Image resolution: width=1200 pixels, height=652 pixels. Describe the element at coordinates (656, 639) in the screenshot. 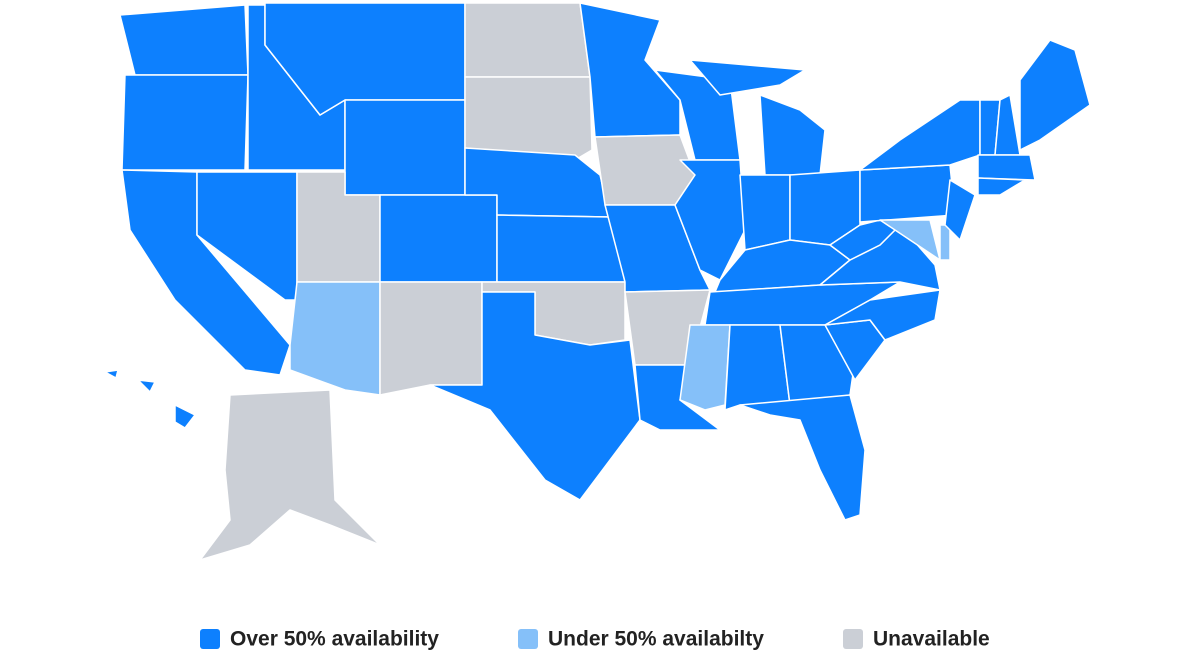

I see `legend-label: Under 50% availabilty` at that location.